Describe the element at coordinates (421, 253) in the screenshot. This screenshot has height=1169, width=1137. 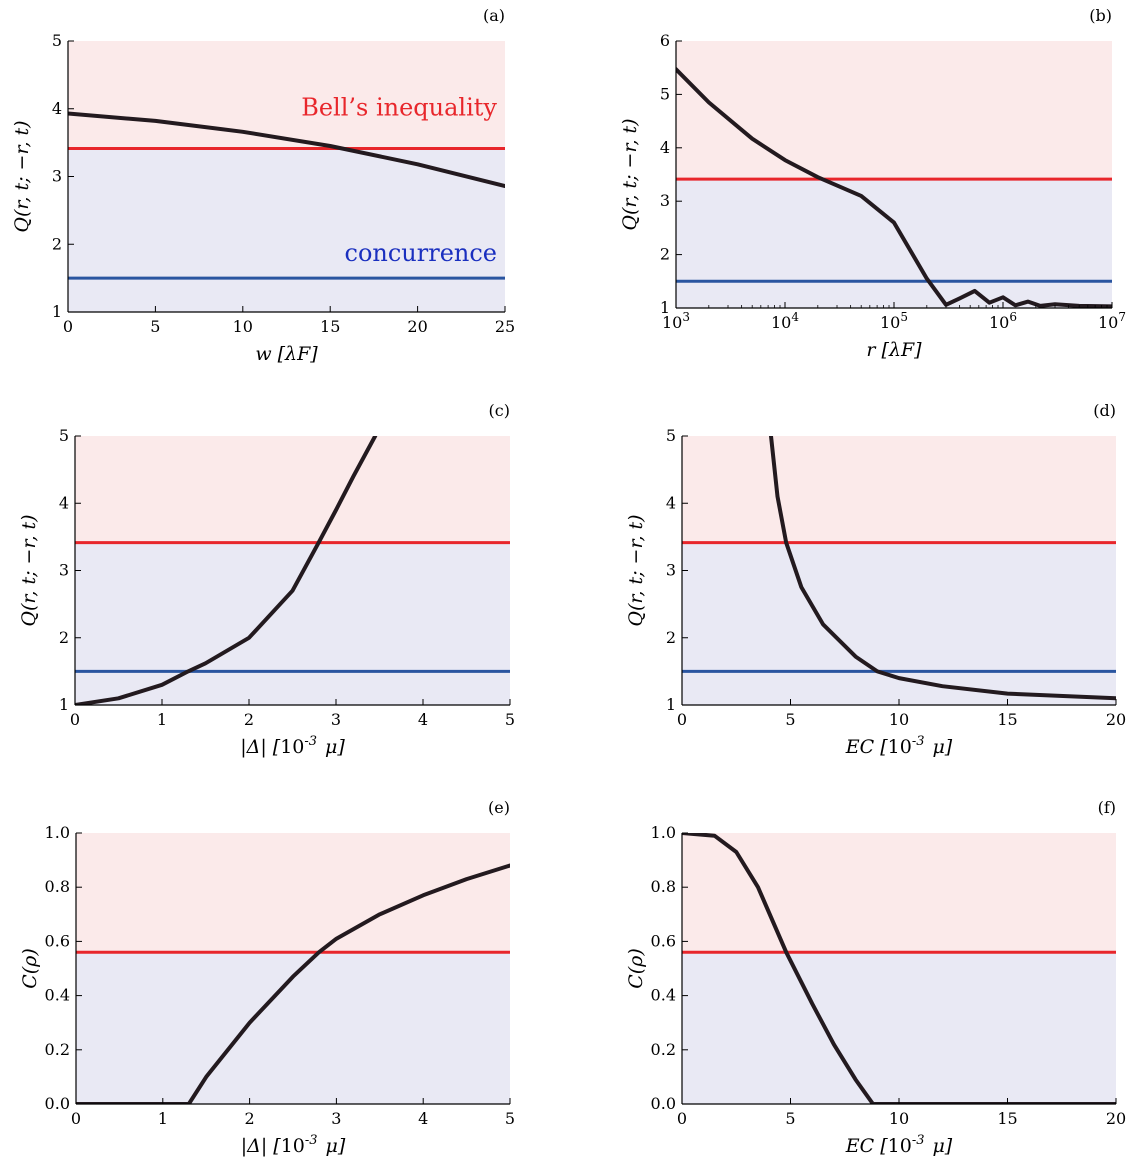
I see `annotation-text: concurrence` at that location.